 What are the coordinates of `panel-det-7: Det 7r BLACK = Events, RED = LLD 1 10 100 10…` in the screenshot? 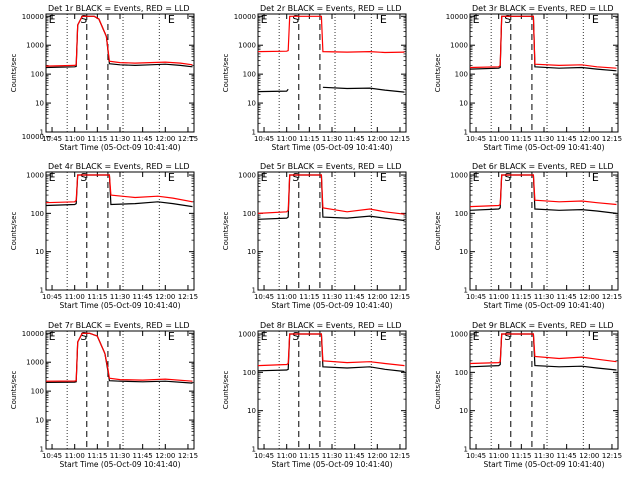 It's located at (104, 395).